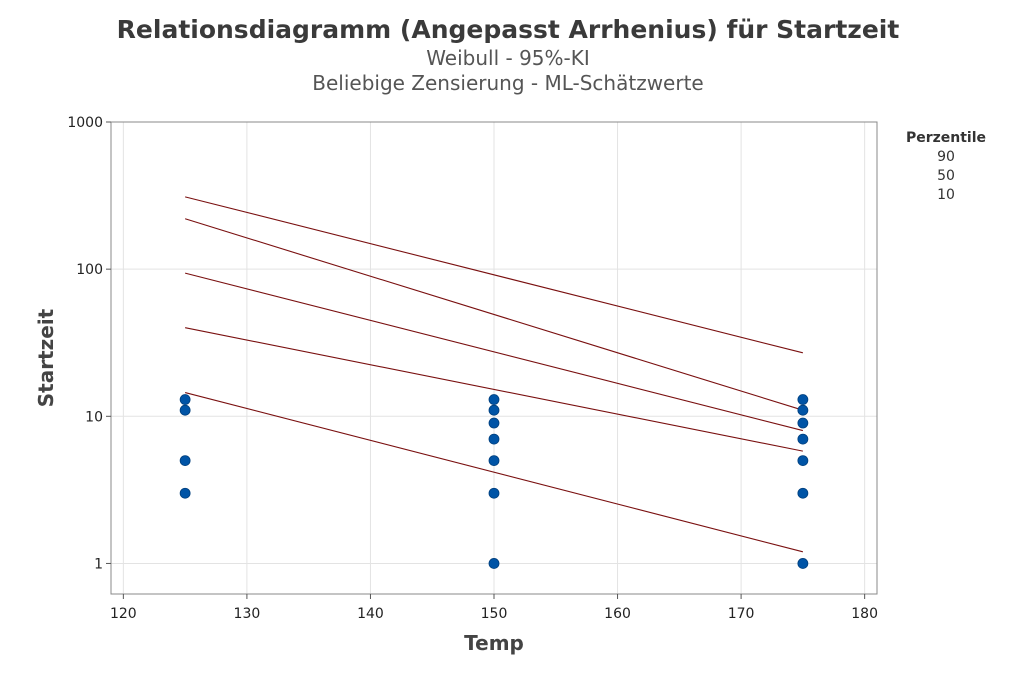  Describe the element at coordinates (89, 270) in the screenshot. I see `y-tick-label: 100` at that location.